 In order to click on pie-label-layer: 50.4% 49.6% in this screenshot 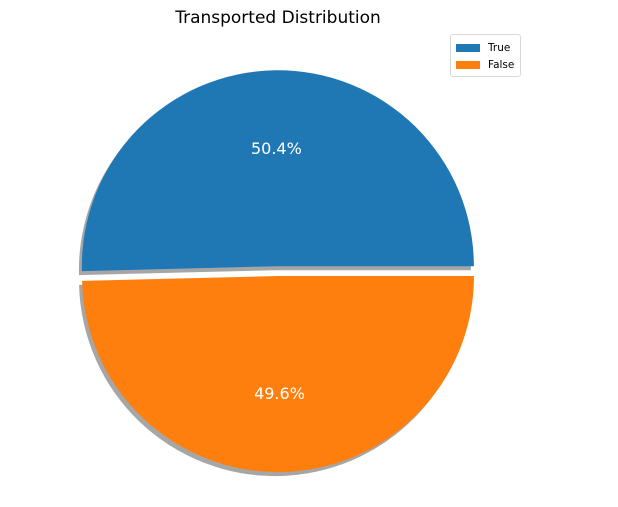, I will do `click(278, 271)`.